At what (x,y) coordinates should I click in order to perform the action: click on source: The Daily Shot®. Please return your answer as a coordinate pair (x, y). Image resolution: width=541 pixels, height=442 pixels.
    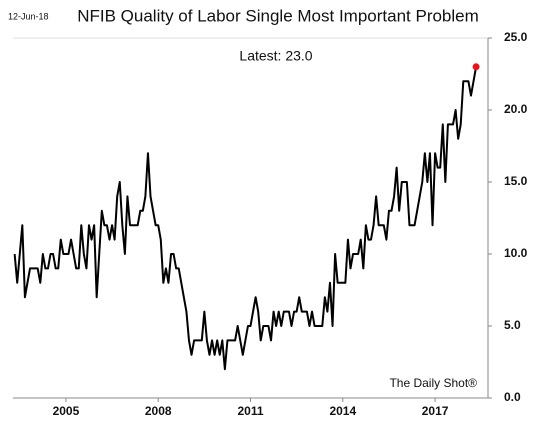
    Looking at the image, I should click on (433, 383).